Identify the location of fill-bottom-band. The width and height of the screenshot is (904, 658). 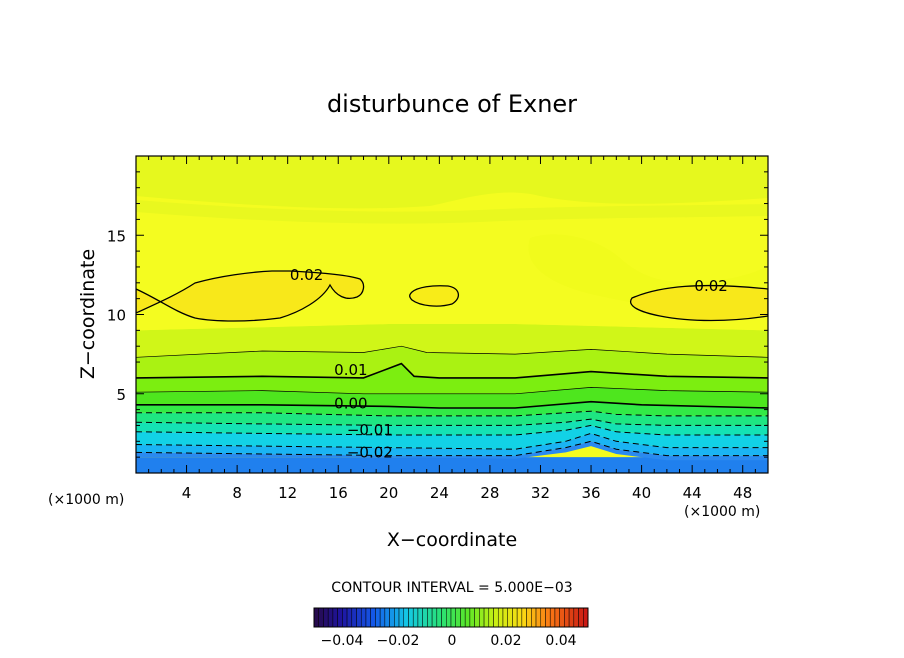
(452, 465).